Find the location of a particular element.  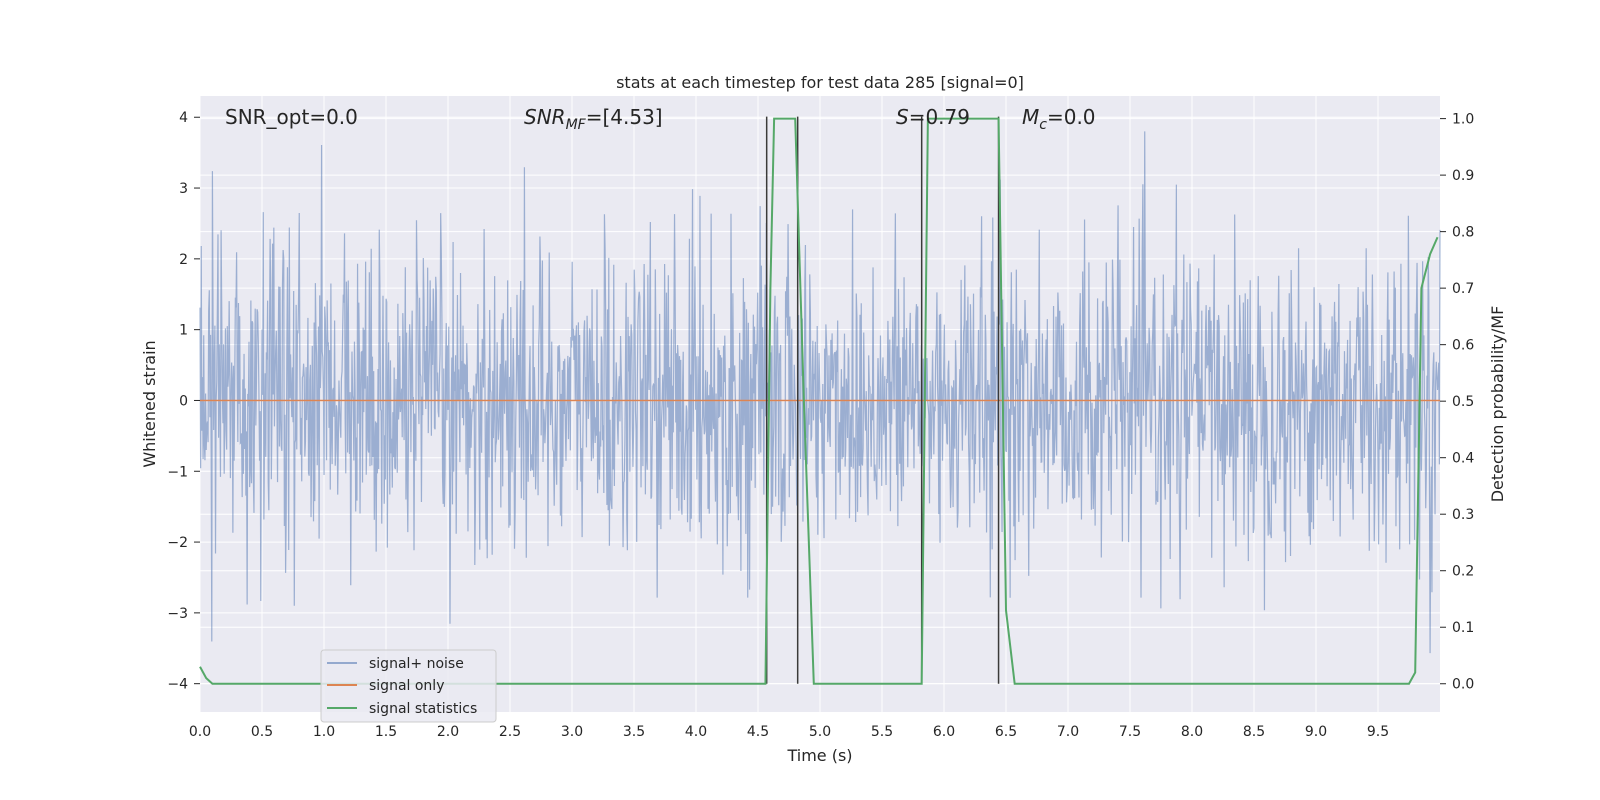

x-tick-label: 6.5 is located at coordinates (1006, 732).